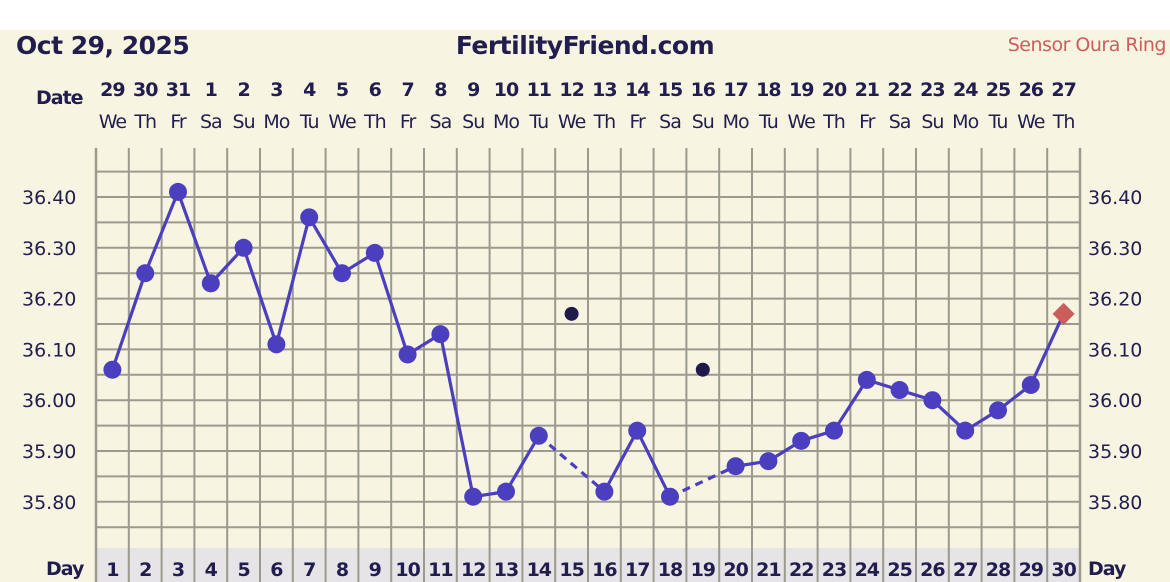 The image size is (1170, 582). I want to click on day-row-label-right: Day, so click(1107, 569).